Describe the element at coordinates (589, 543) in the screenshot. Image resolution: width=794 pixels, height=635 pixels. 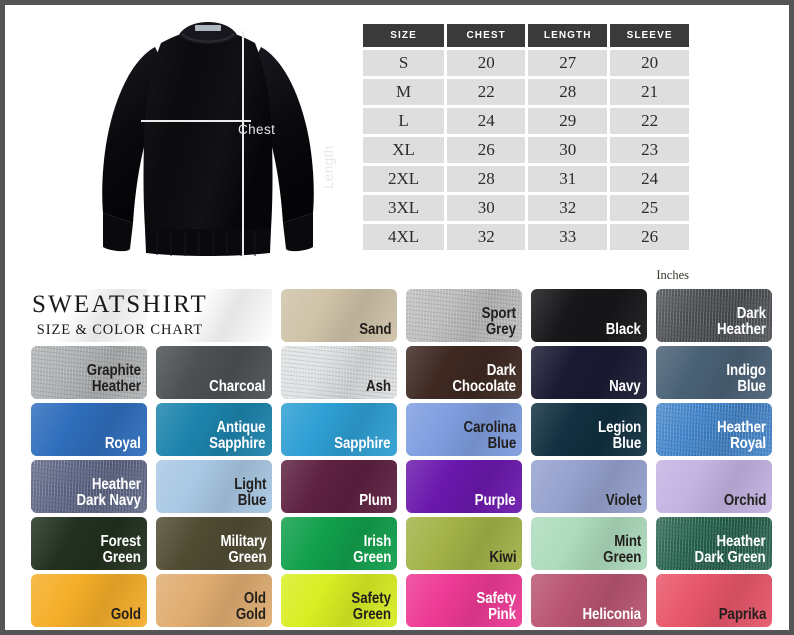
I see `color-swatch-mint-green: Mint Green` at that location.